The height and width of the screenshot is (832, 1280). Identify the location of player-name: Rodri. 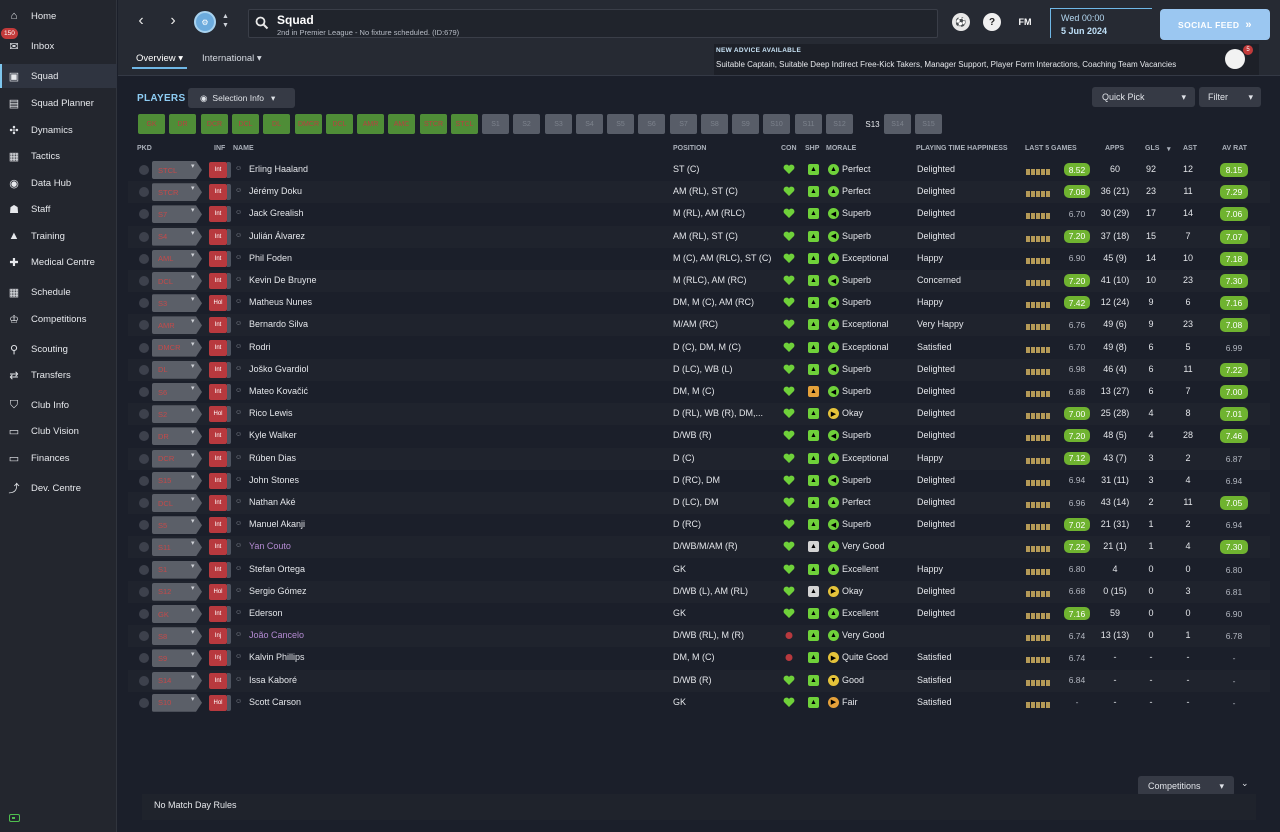
(260, 346).